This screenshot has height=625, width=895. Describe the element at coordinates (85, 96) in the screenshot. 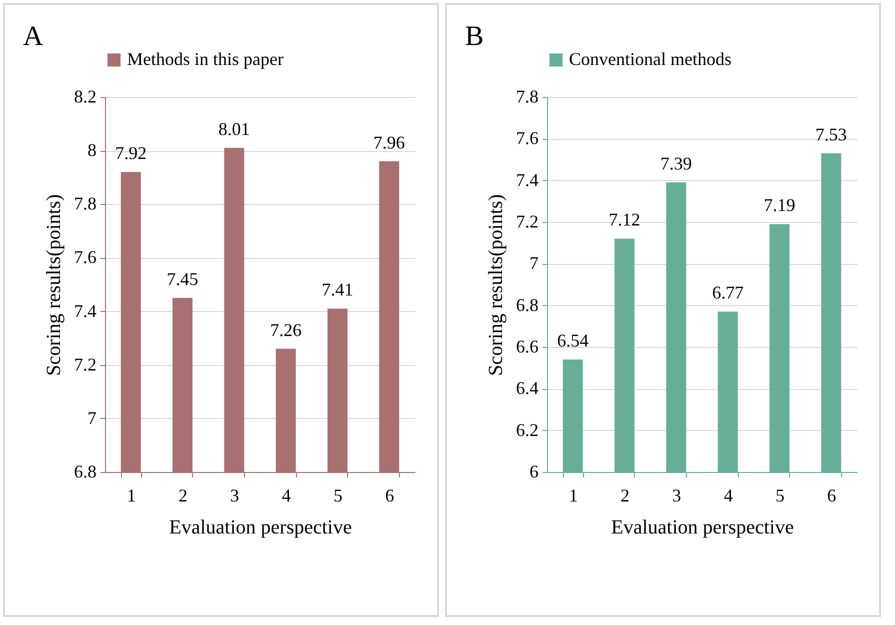

I see `y-tick-label: 8.2` at that location.